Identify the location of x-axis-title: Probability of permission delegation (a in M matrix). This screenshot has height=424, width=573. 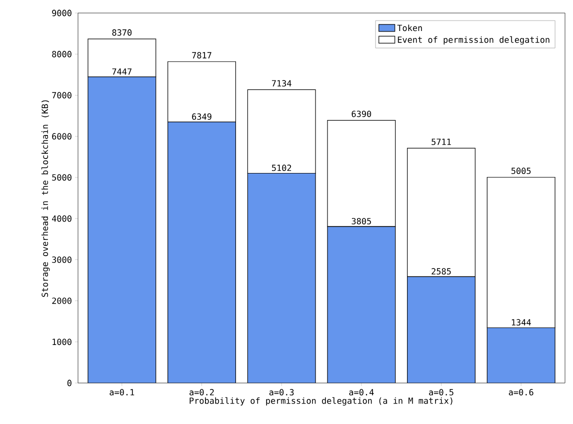
(321, 401).